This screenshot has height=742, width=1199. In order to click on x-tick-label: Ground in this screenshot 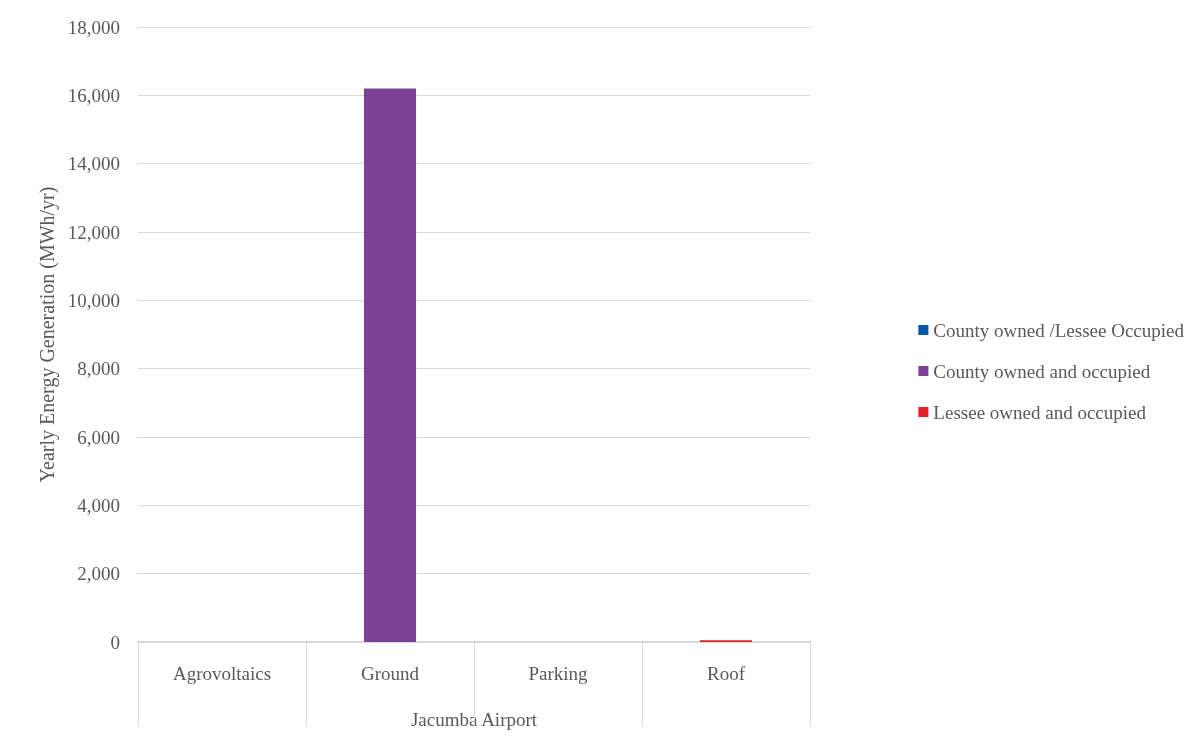, I will do `click(390, 673)`.